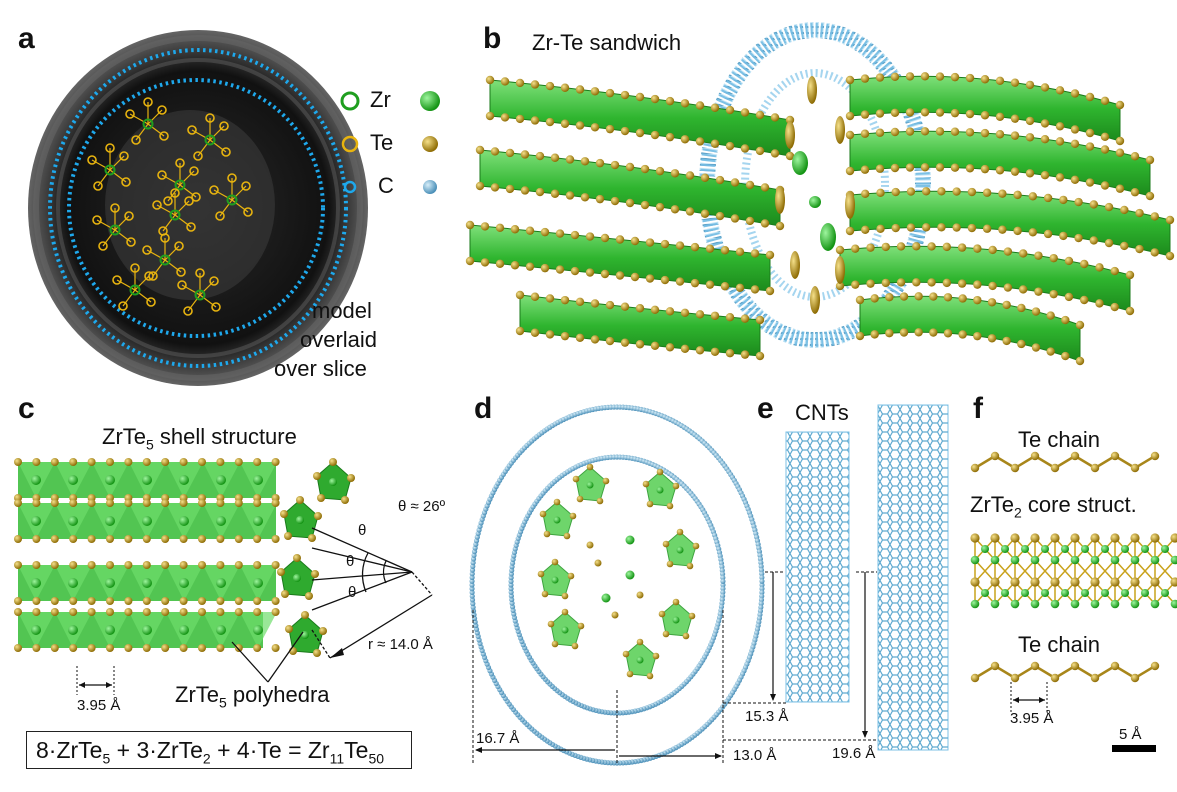  What do you see at coordinates (607, 42) in the screenshot?
I see `panel-b-title: Zr-Te sandwich` at bounding box center [607, 42].